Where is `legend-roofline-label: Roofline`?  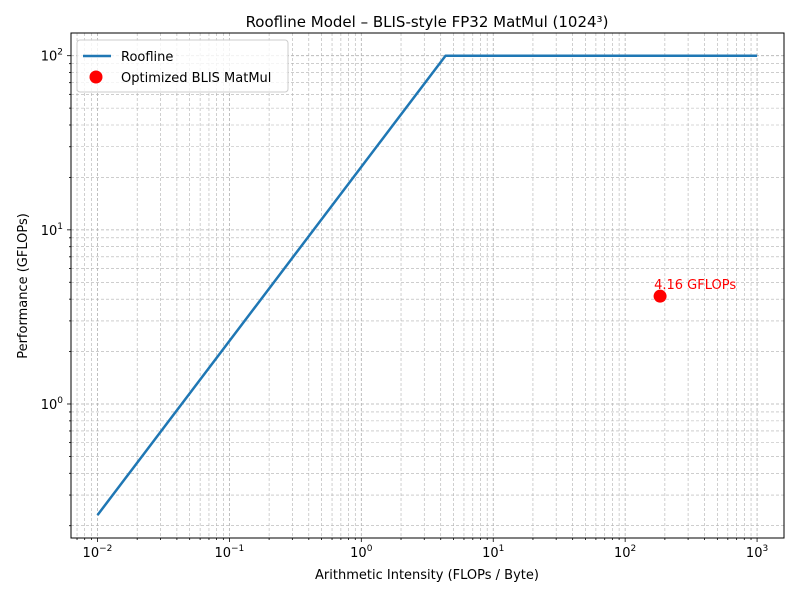
legend-roofline-label: Roofline is located at coordinates (147, 57).